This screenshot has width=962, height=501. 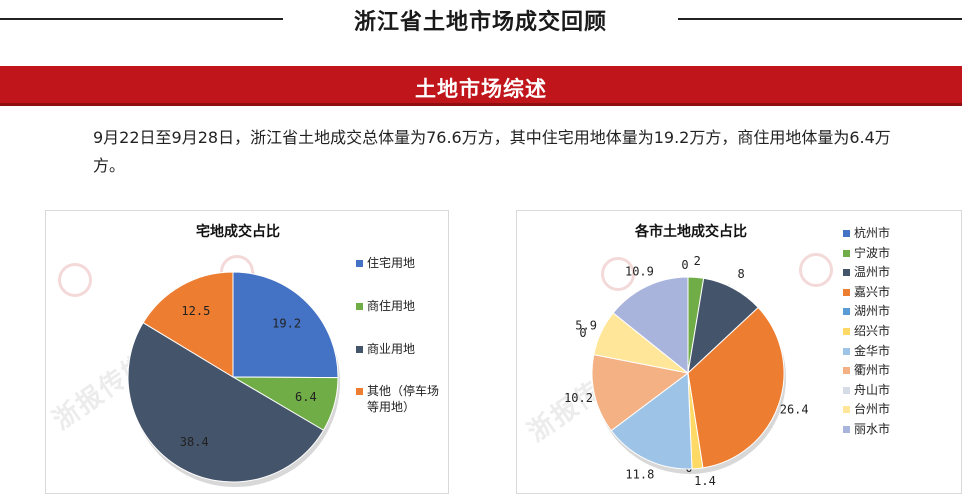 I want to click on legend-label: 商住用地, so click(x=391, y=306).